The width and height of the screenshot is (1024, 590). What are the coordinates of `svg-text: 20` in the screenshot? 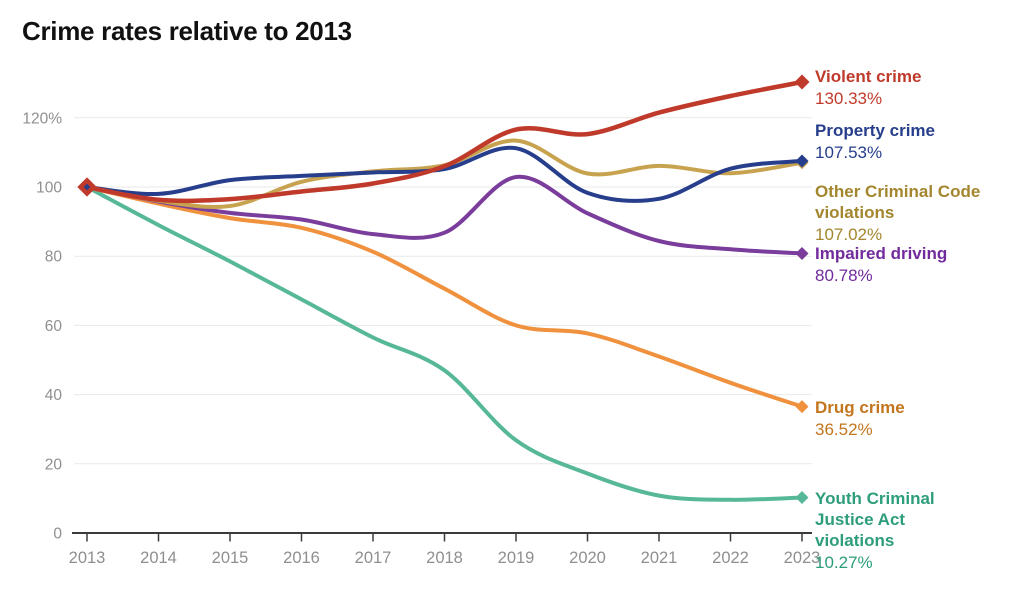 It's located at (54, 464).